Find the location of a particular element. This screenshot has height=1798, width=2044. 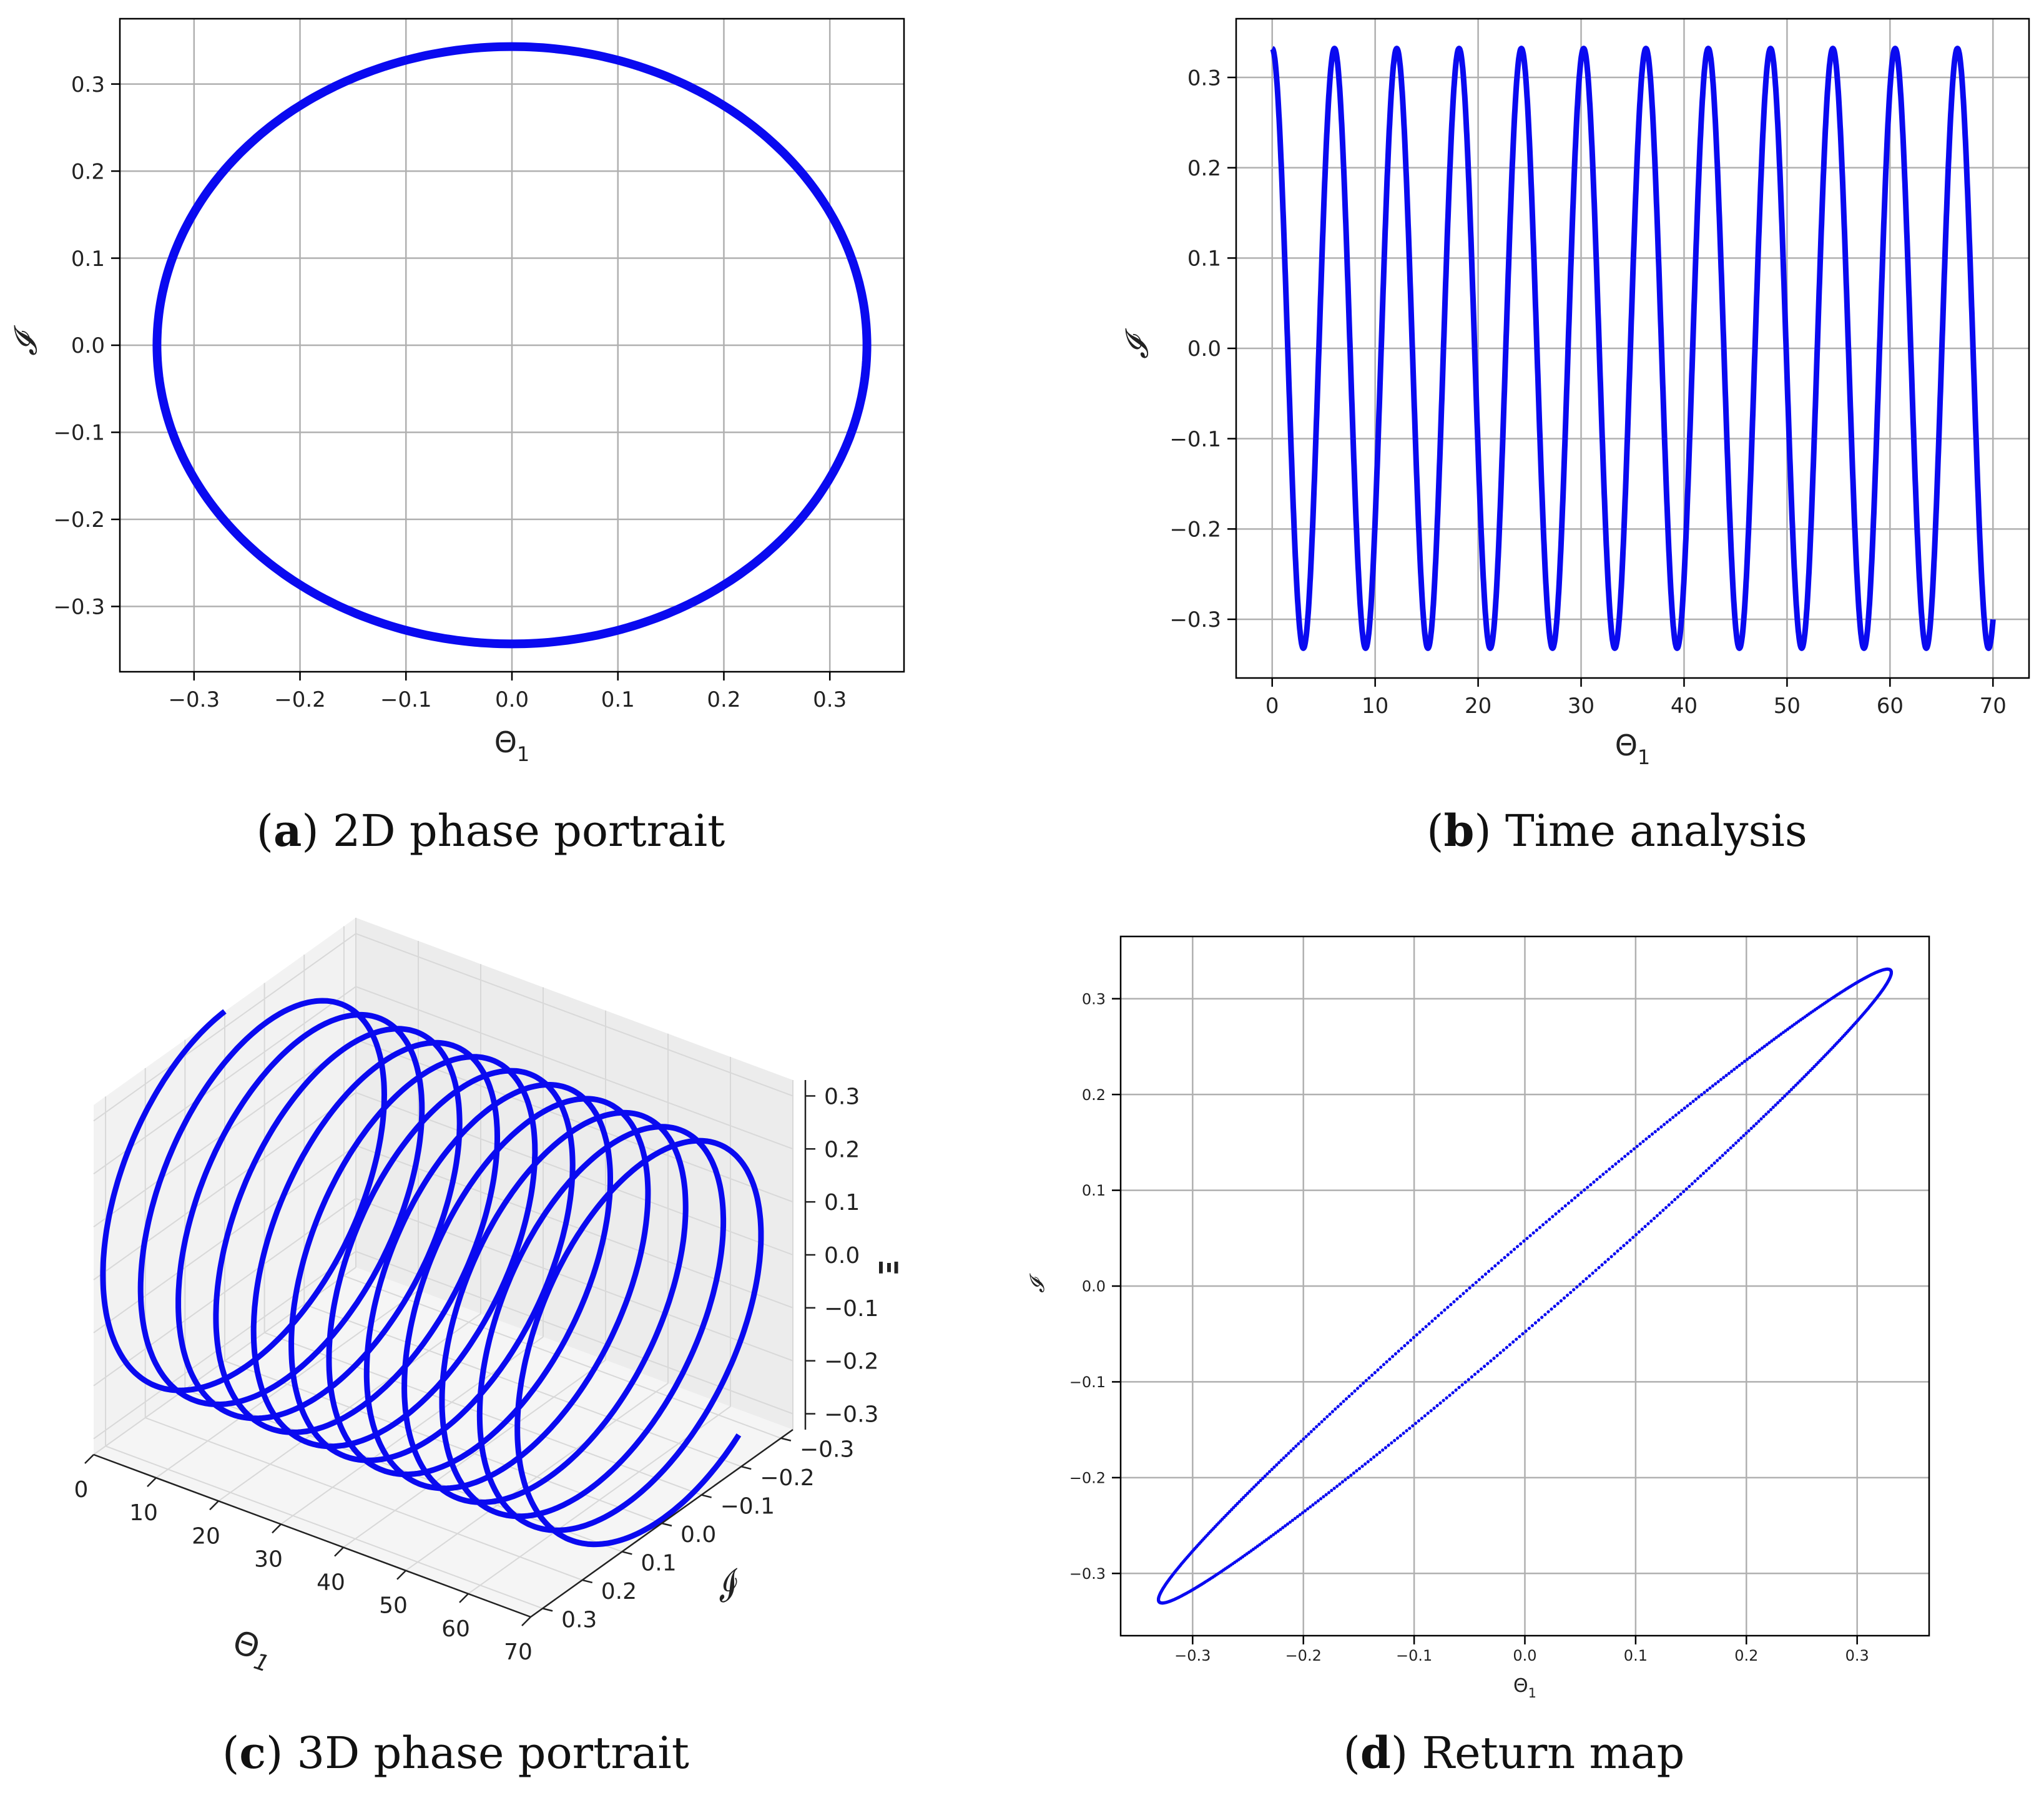

z-tick-label: −0.1 is located at coordinates (851, 1309).